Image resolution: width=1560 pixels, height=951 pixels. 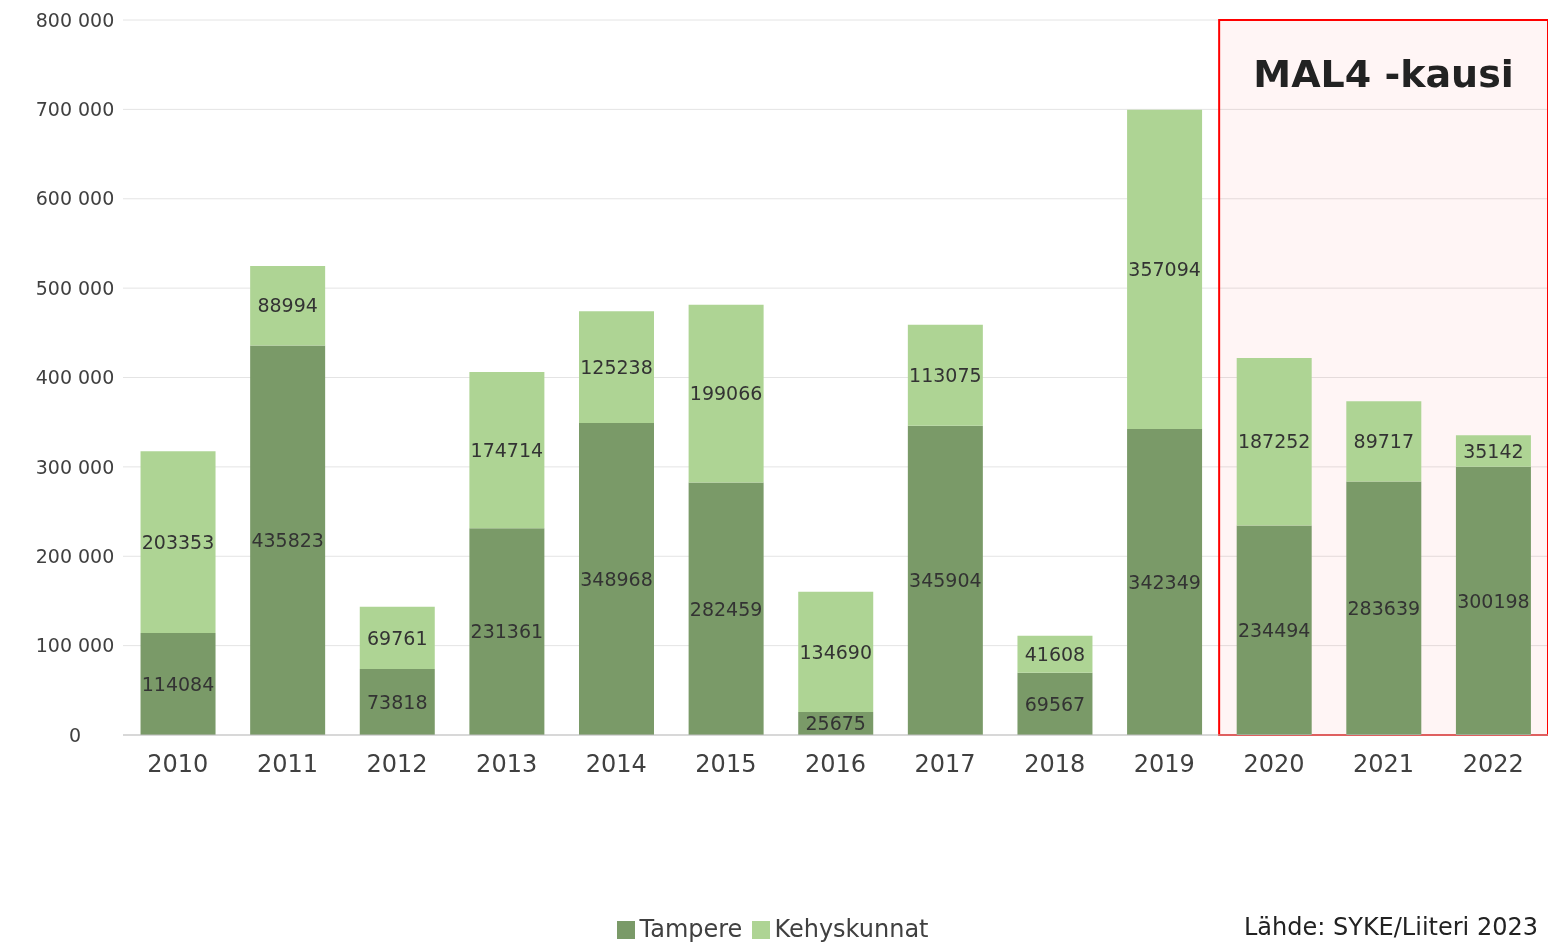 I want to click on data-label: 300198, so click(x=1493, y=600).